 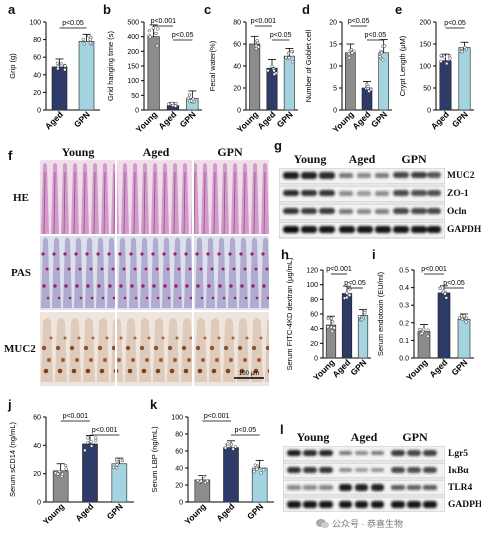 What do you see at coordinates (362, 159) in the screenshot?
I see `wb-g-group-aged: Aged` at bounding box center [362, 159].